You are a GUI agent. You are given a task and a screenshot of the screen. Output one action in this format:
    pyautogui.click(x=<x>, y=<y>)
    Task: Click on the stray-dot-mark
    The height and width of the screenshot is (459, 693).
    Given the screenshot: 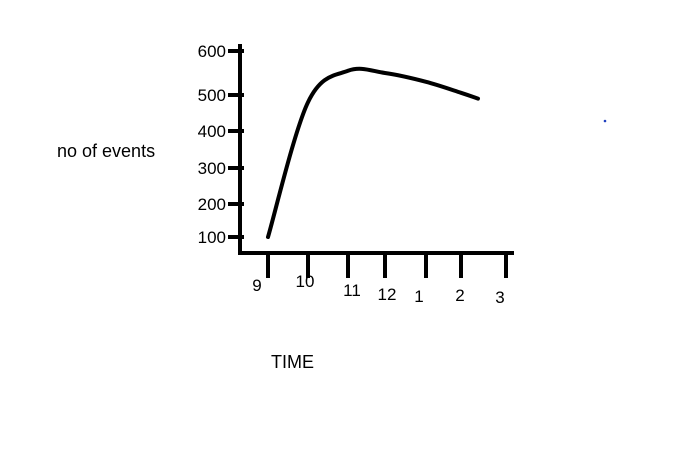 What is the action you would take?
    pyautogui.click(x=605, y=121)
    